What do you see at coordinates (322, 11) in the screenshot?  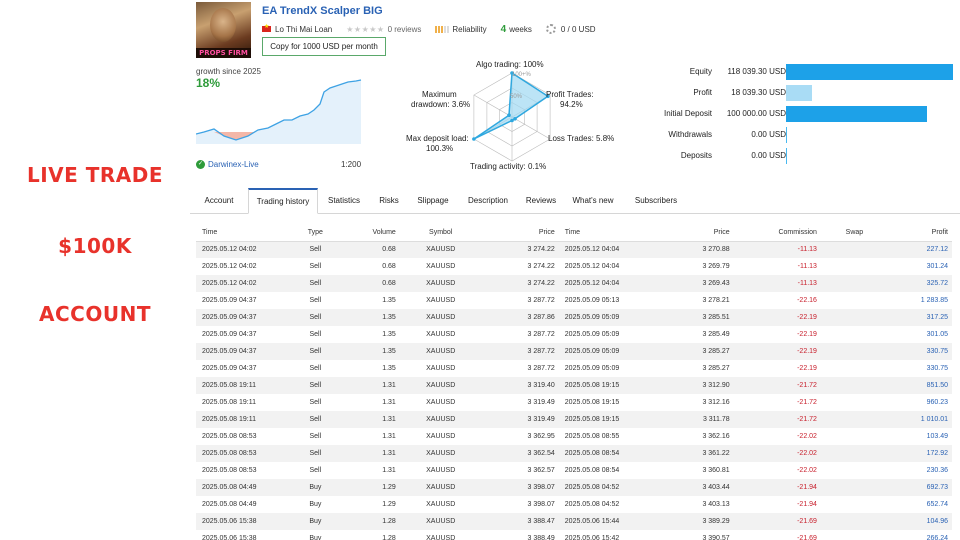 I see `signal-title: EA TrendX Scalper BIG` at bounding box center [322, 11].